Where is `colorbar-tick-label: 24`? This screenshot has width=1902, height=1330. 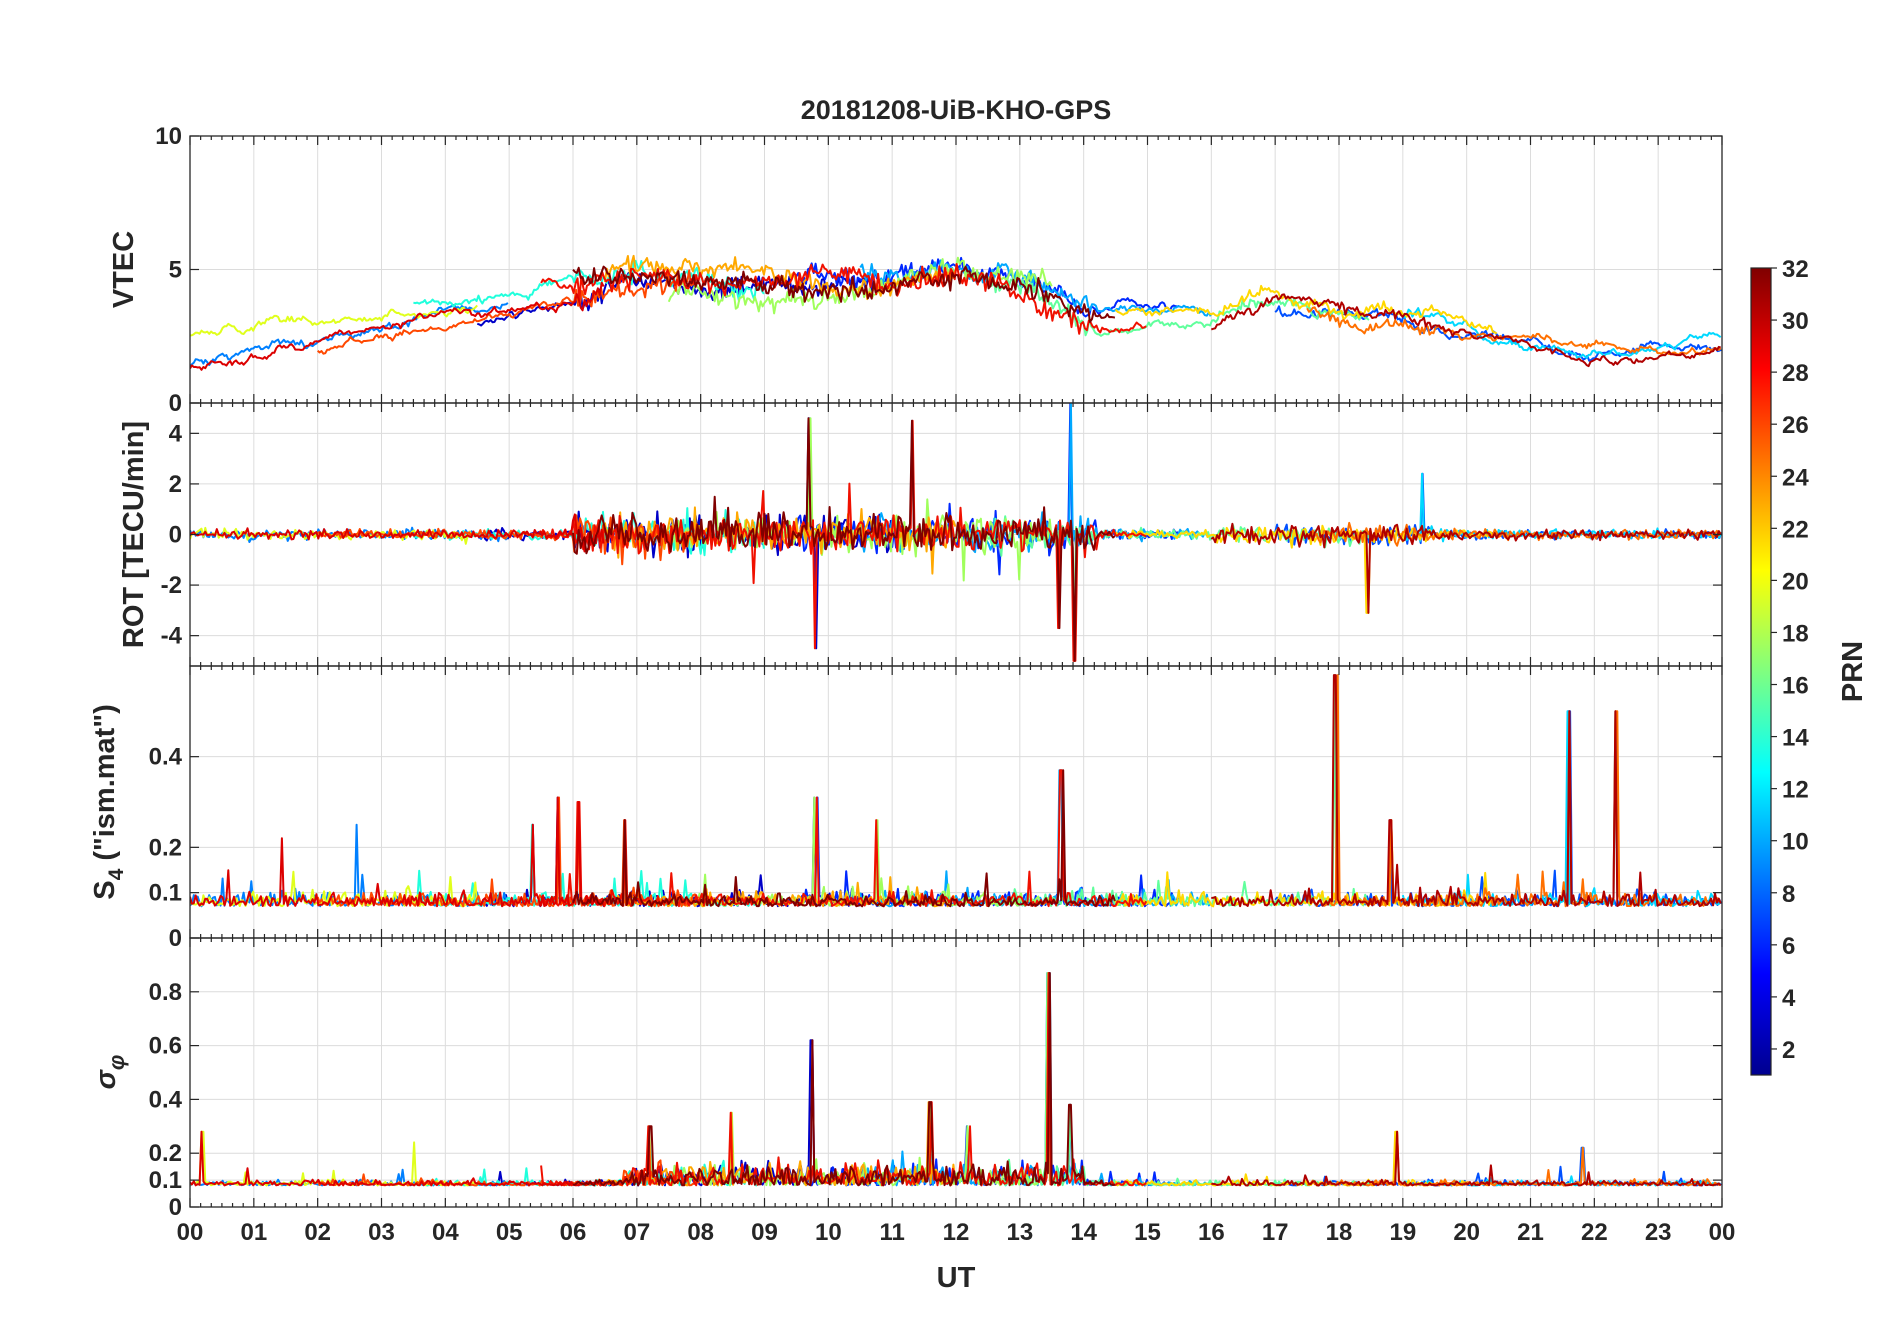 colorbar-tick-label: 24 is located at coordinates (1795, 477).